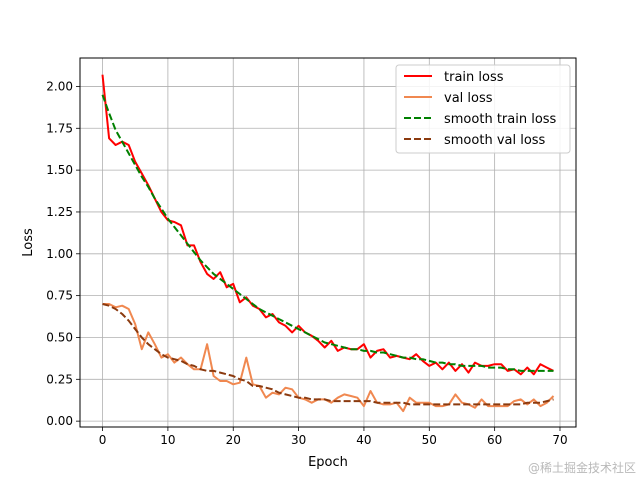 This screenshot has height=480, width=640. What do you see at coordinates (59, 254) in the screenshot?
I see `y-tick-label: 1.00` at bounding box center [59, 254].